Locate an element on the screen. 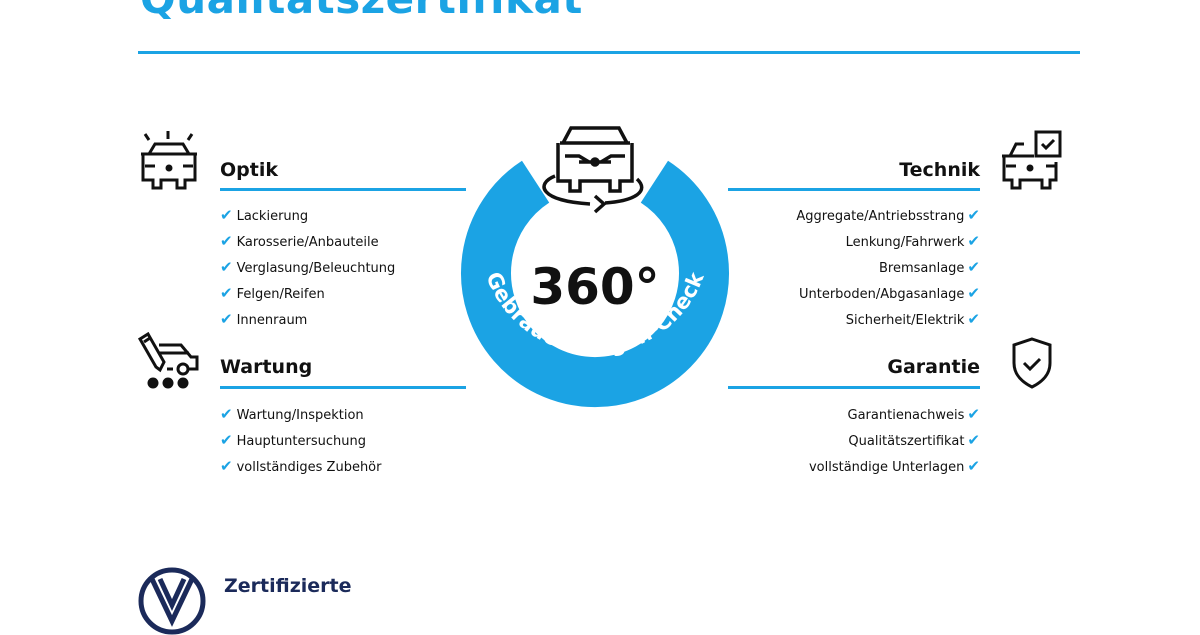 This screenshot has width=1200, height=635. list-item: Unterboden/Abgasanlage ✔ is located at coordinates (889, 293).